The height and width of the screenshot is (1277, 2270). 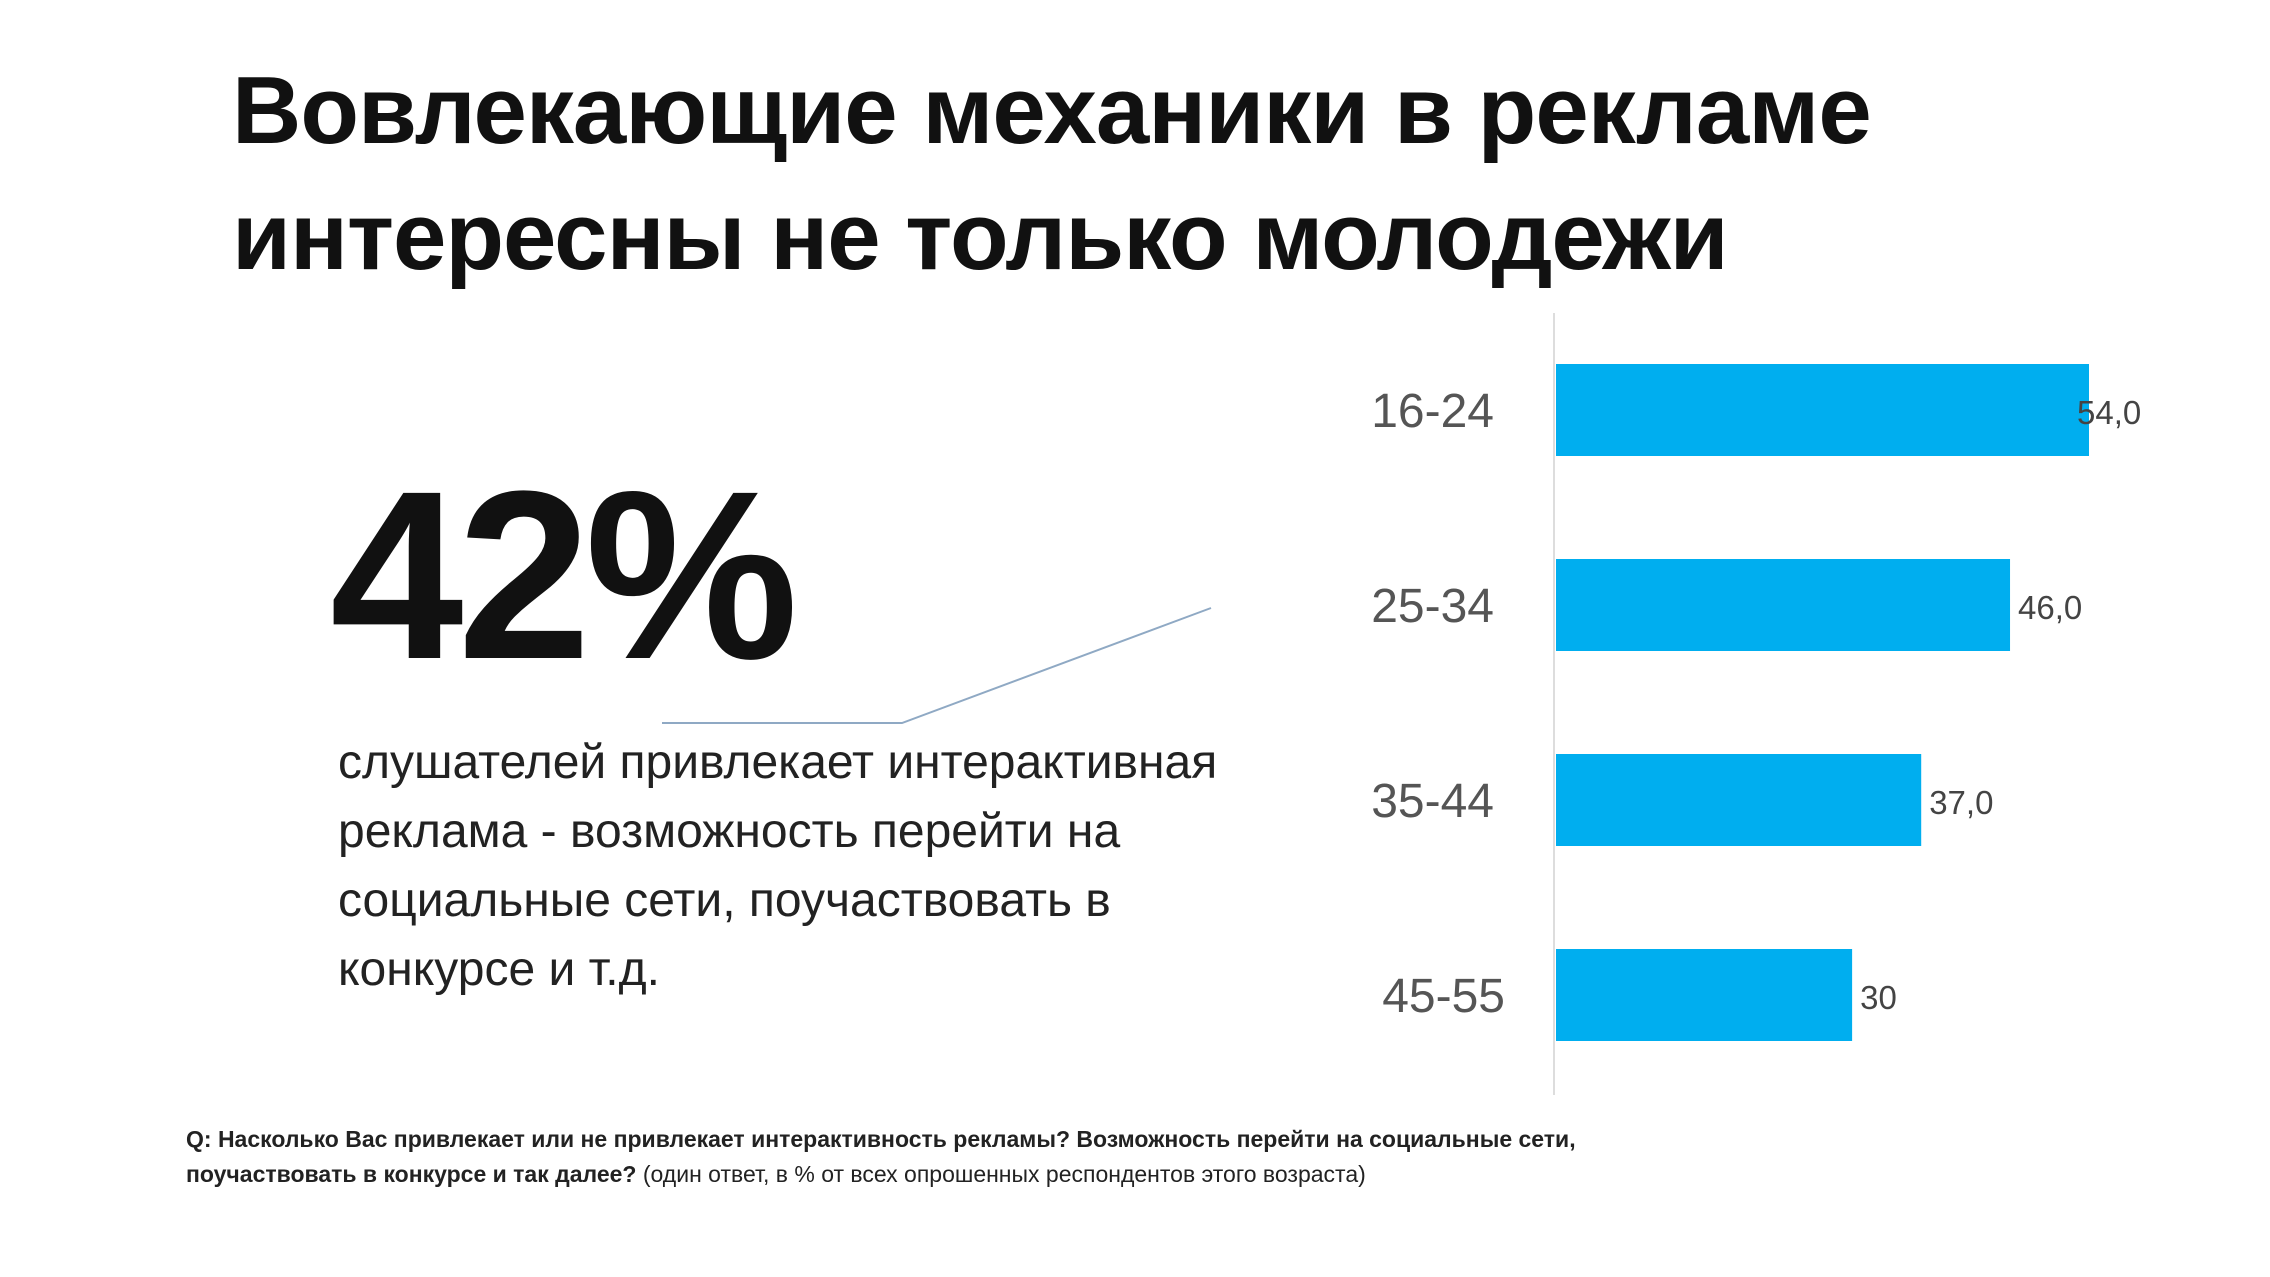 I want to click on highlight-percentage: 42%, so click(x=564, y=575).